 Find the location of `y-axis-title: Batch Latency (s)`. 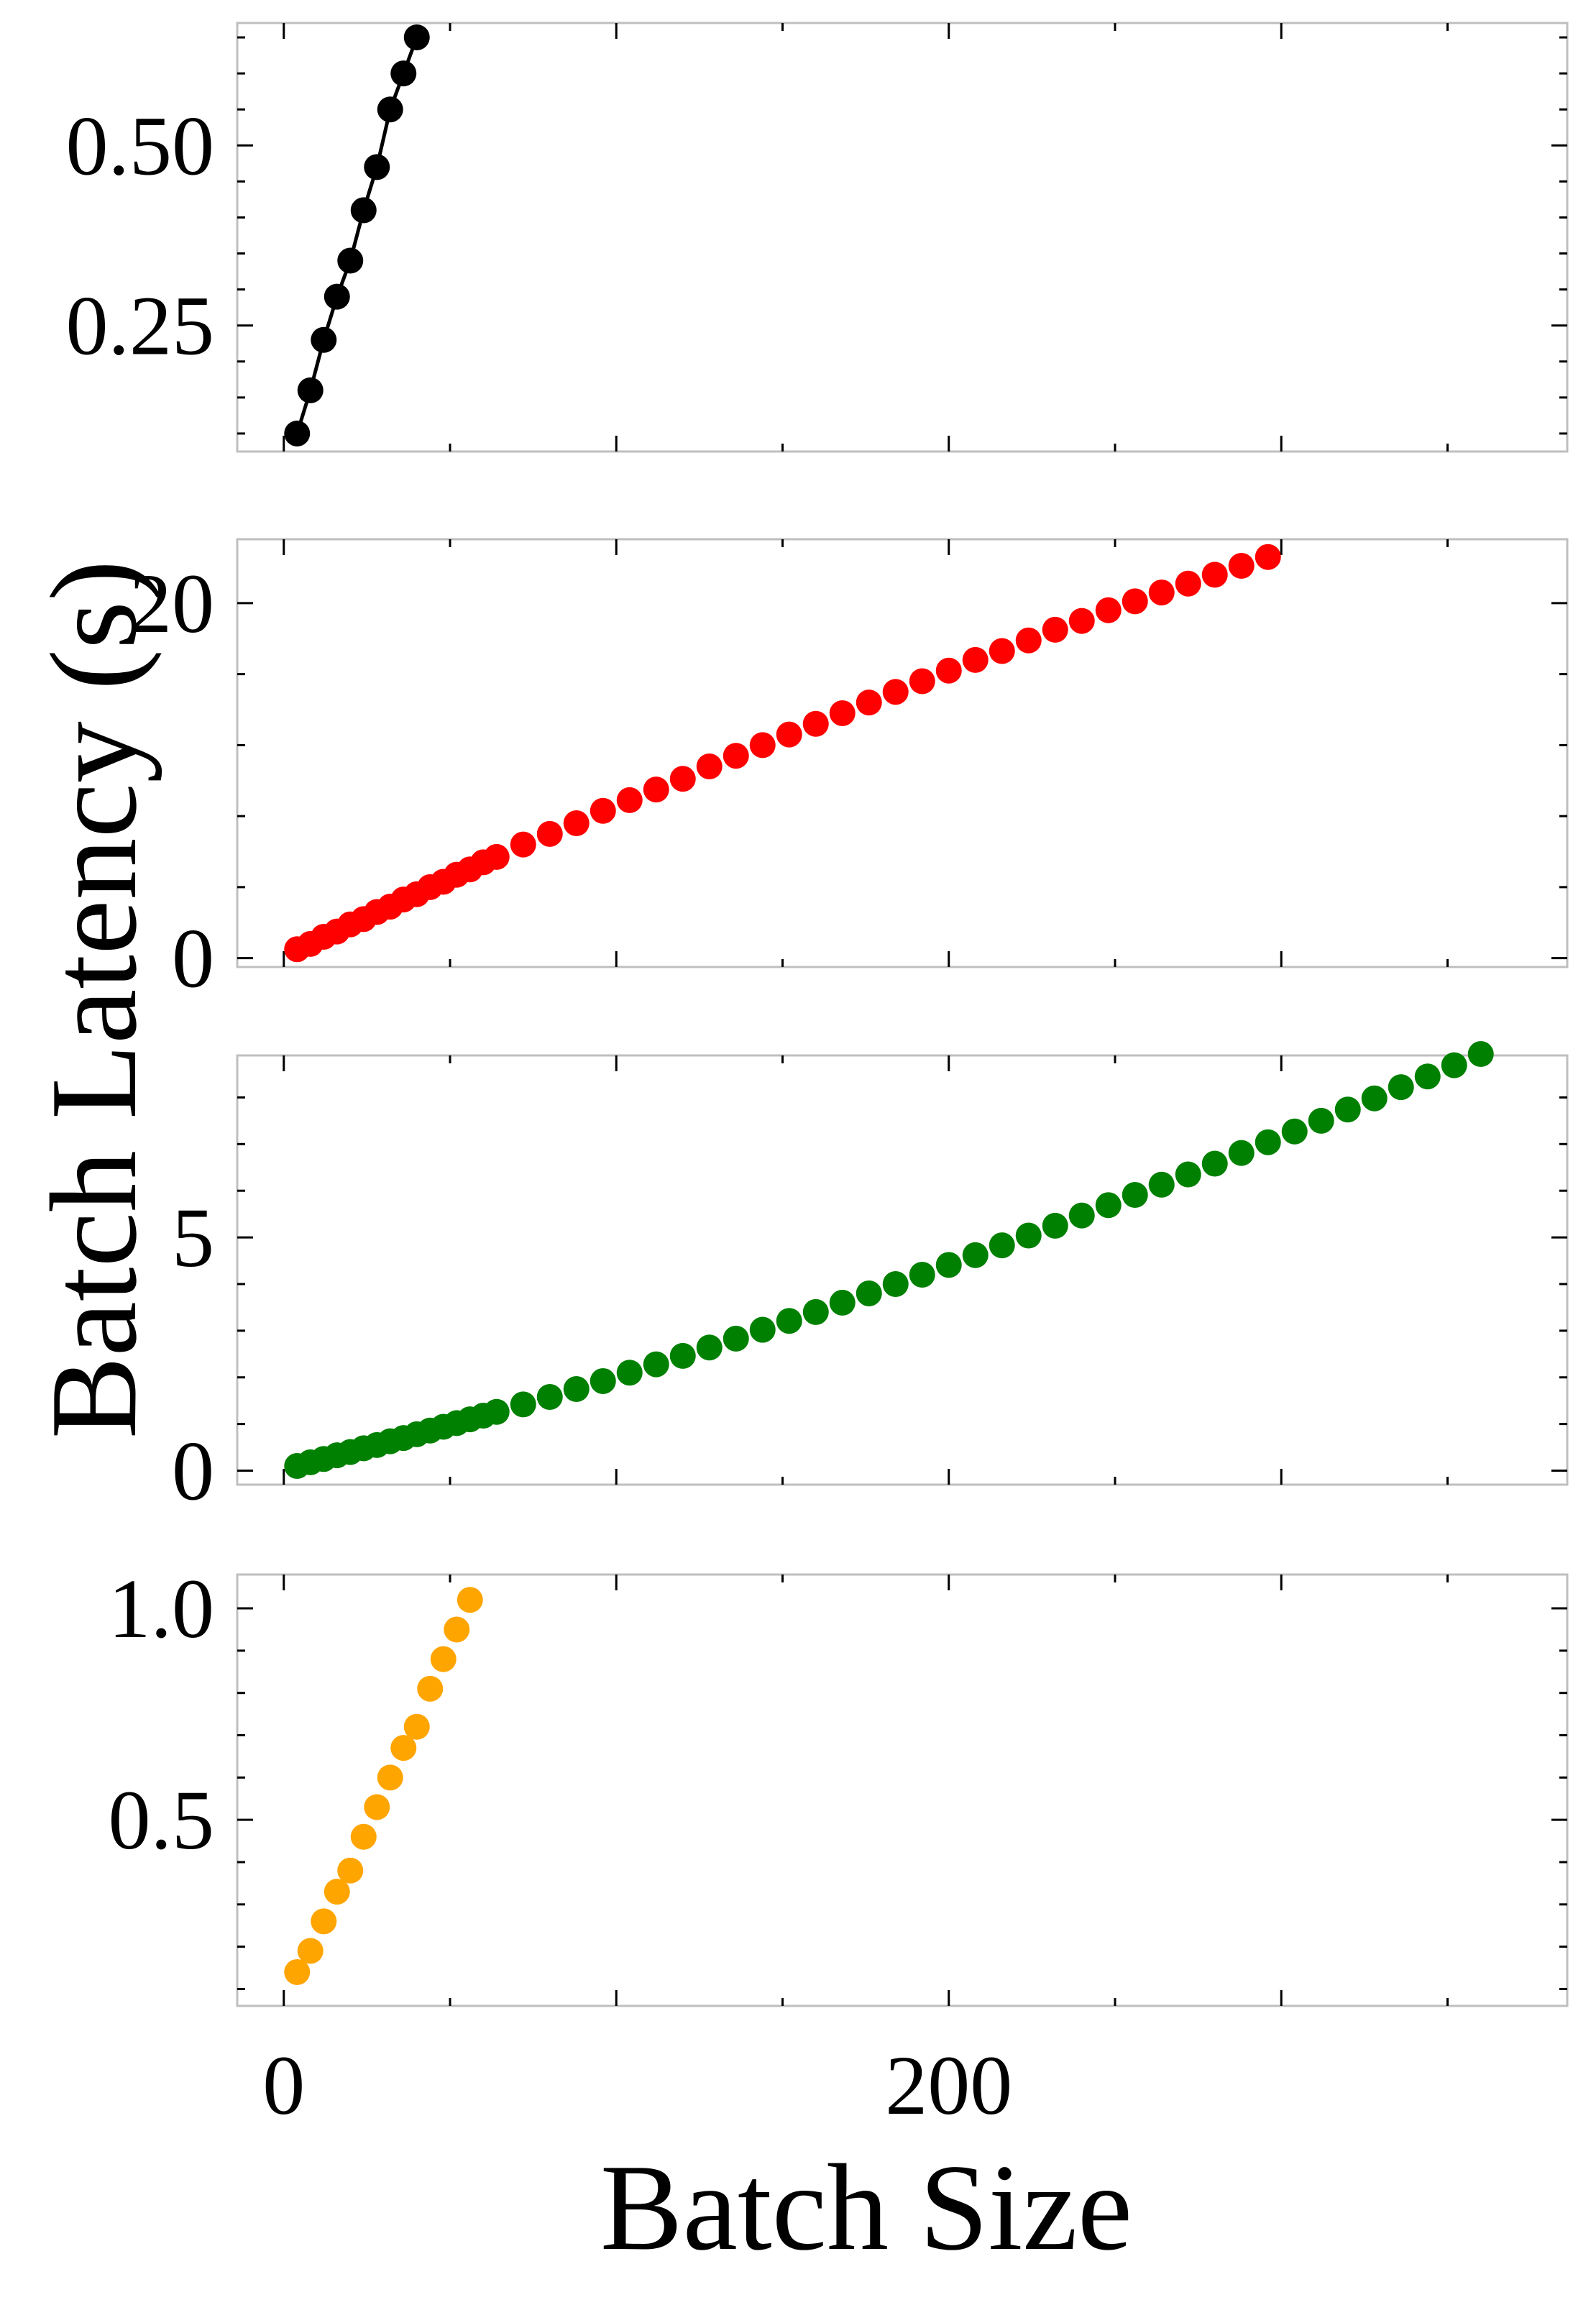

y-axis-title: Batch Latency (s) is located at coordinates (94, 999).